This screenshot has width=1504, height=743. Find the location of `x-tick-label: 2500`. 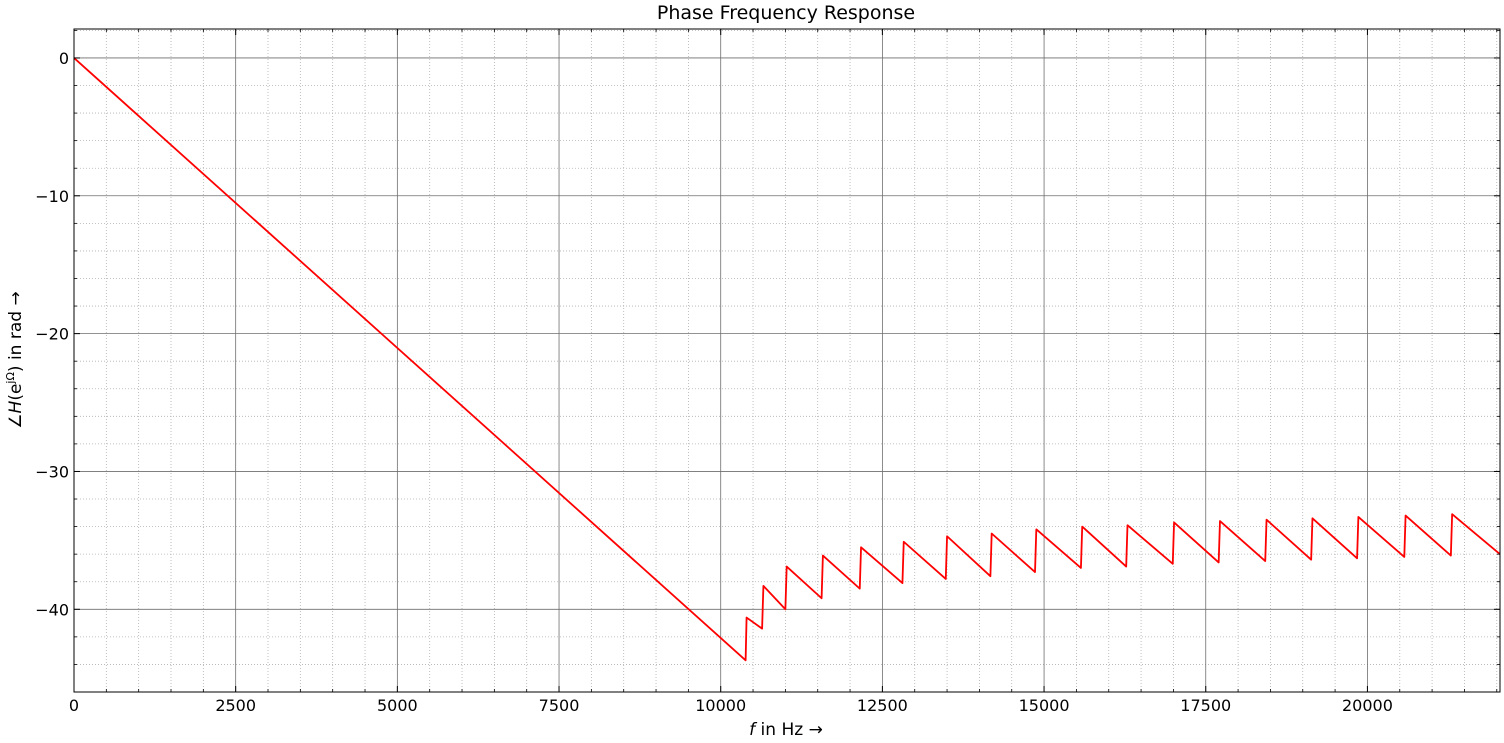

x-tick-label: 2500 is located at coordinates (235, 705).